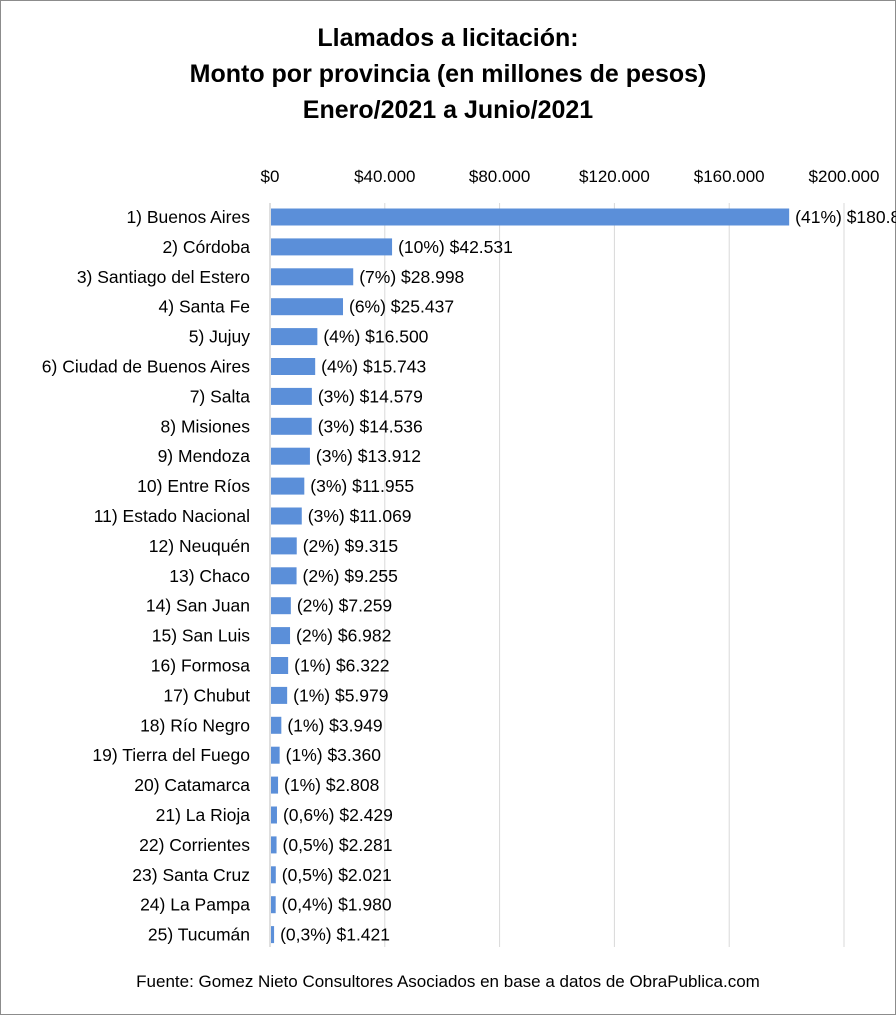  I want to click on category-label: 19) Tierra del Fuego, so click(171, 755).